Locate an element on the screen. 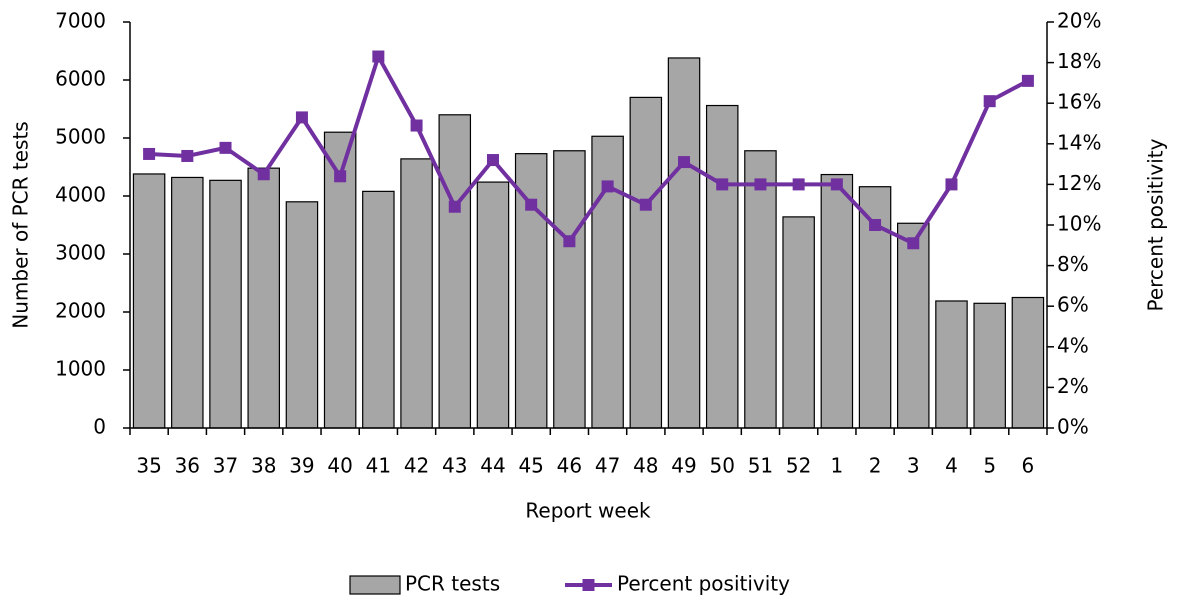 The width and height of the screenshot is (1177, 601). legend-marker is located at coordinates (588, 585).